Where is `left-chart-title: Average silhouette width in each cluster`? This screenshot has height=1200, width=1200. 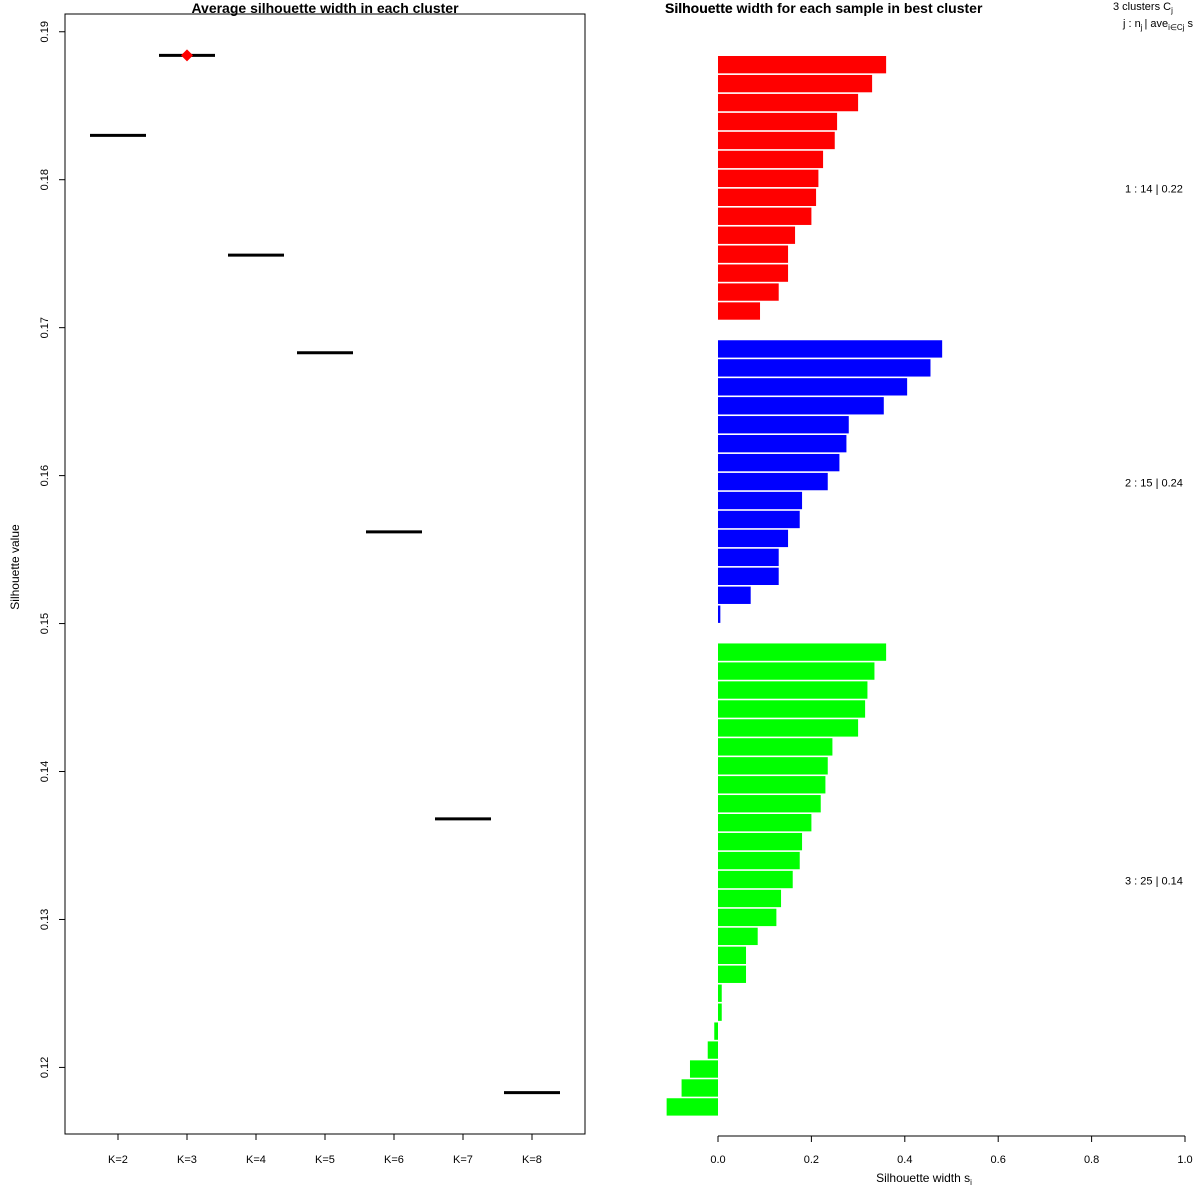 left-chart-title: Average silhouette width in each cluster is located at coordinates (325, 8).